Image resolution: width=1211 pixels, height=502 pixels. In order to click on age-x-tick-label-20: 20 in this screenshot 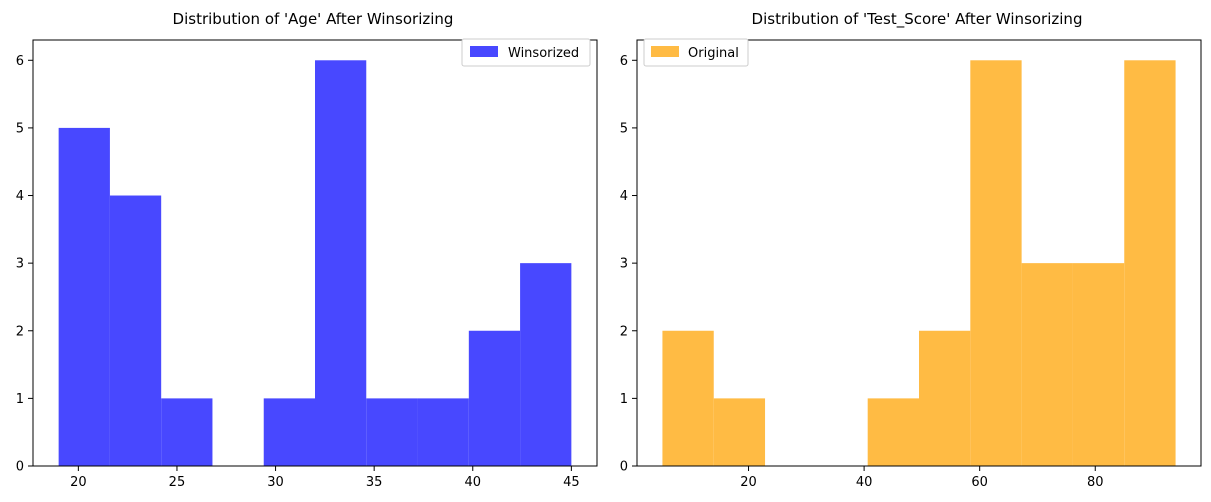, I will do `click(78, 482)`.